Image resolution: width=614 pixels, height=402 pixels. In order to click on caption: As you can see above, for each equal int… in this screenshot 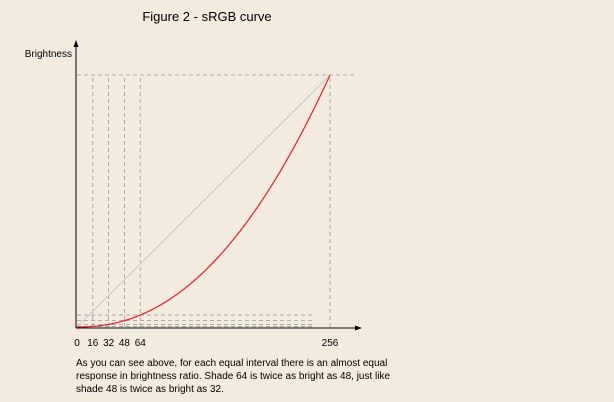, I will do `click(233, 376)`.